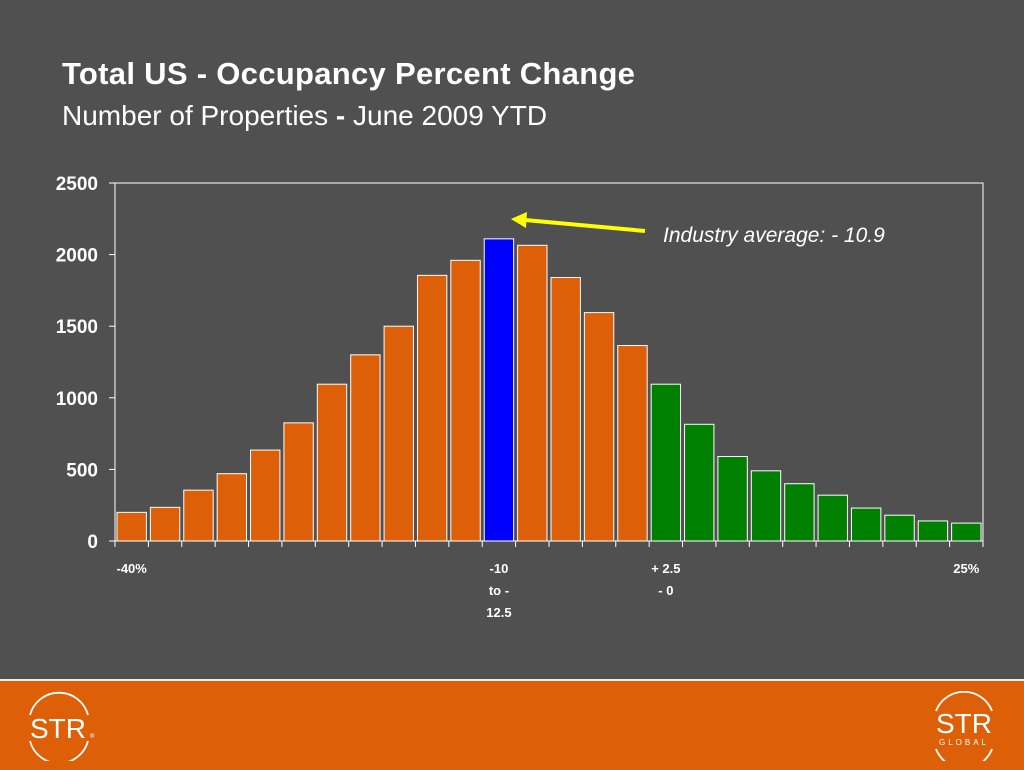  I want to click on logo-right-text: STR, so click(964, 723).